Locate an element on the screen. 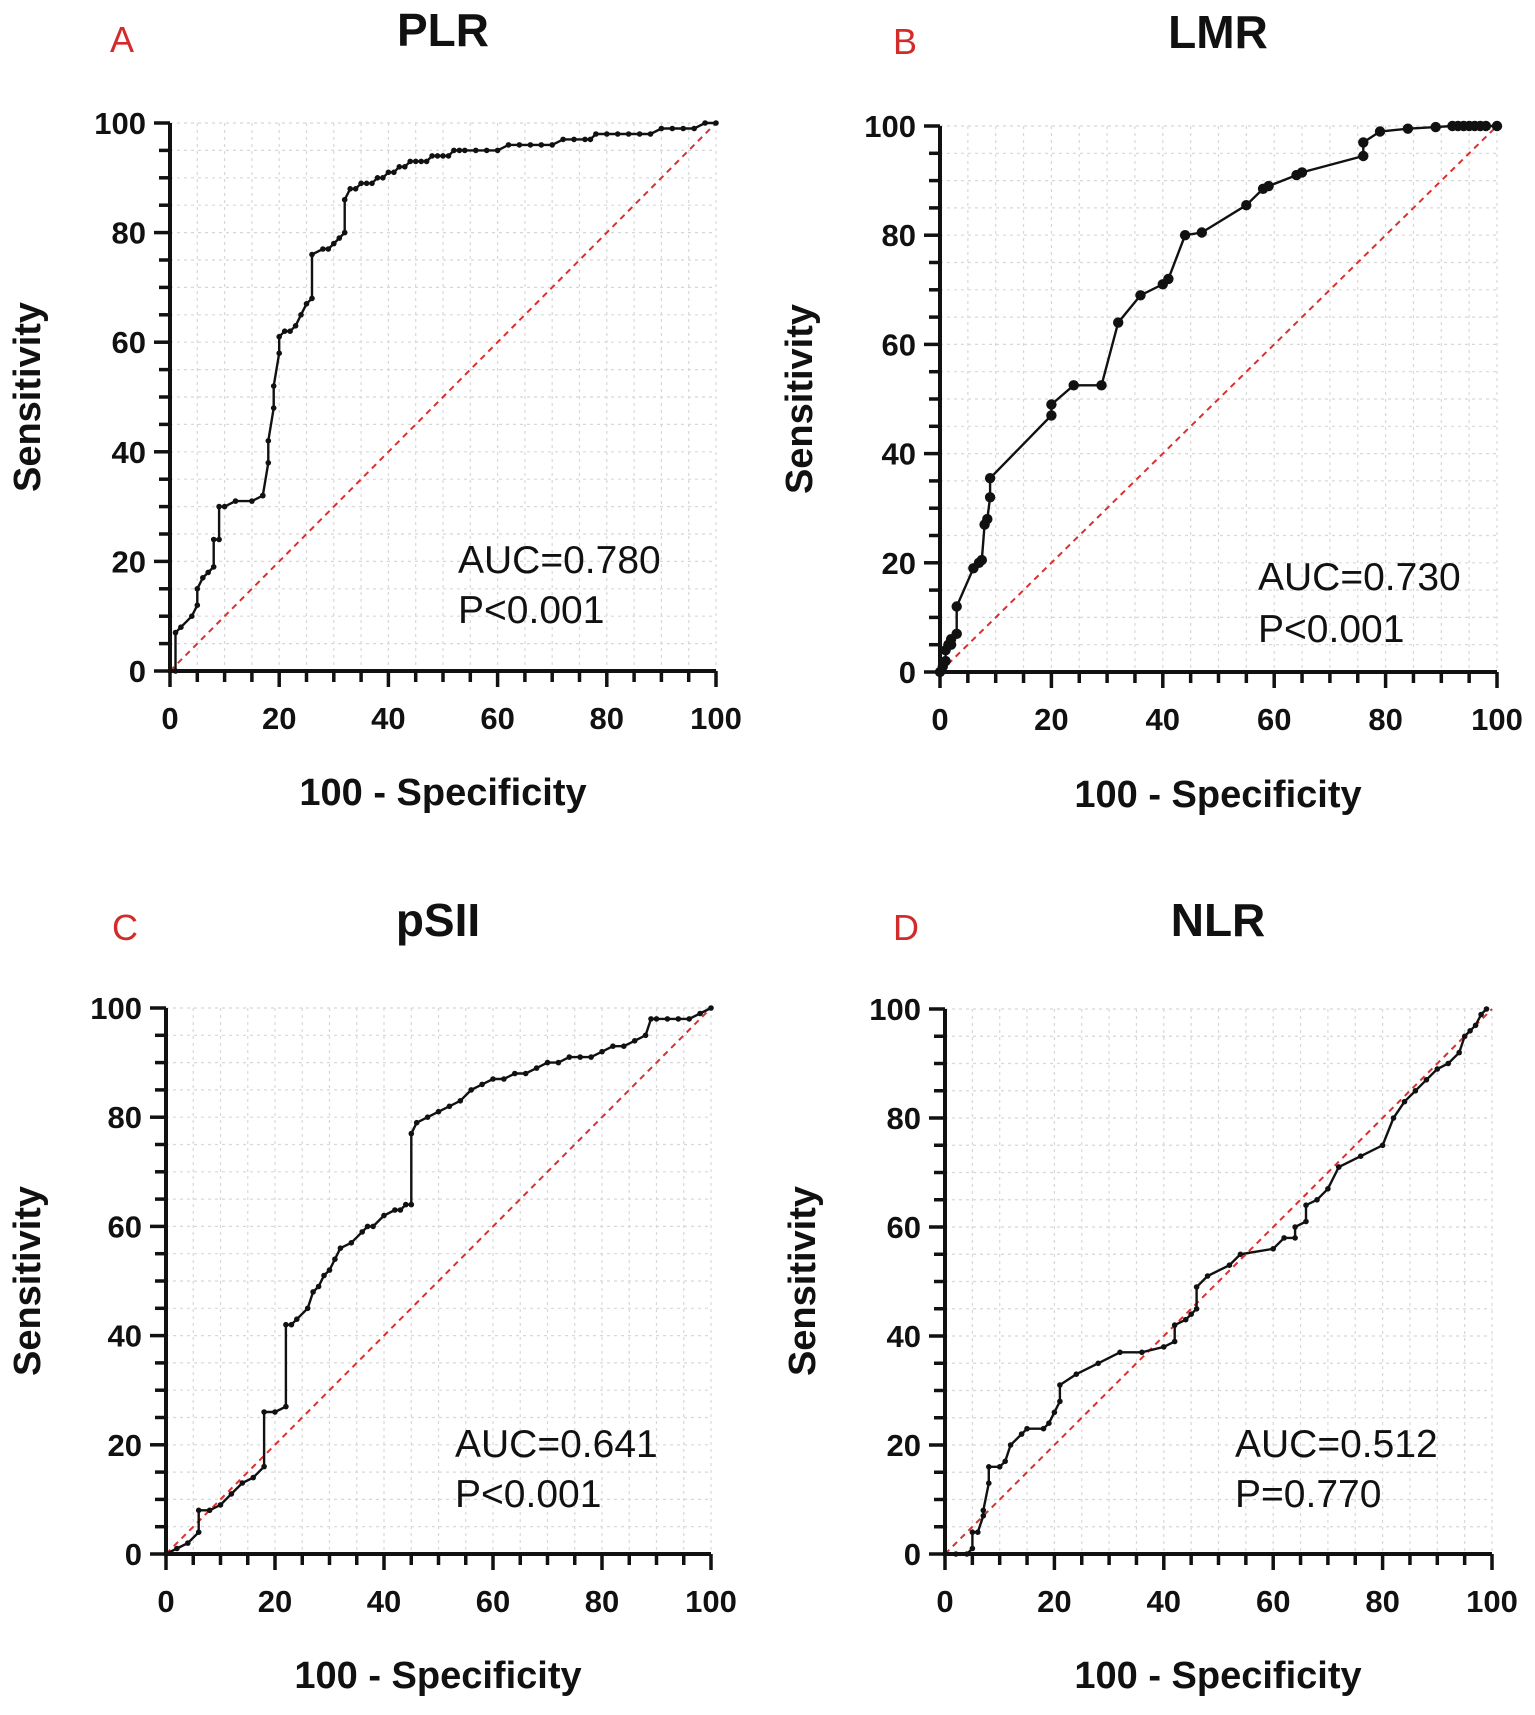  chart-title: LMR is located at coordinates (1218, 32).